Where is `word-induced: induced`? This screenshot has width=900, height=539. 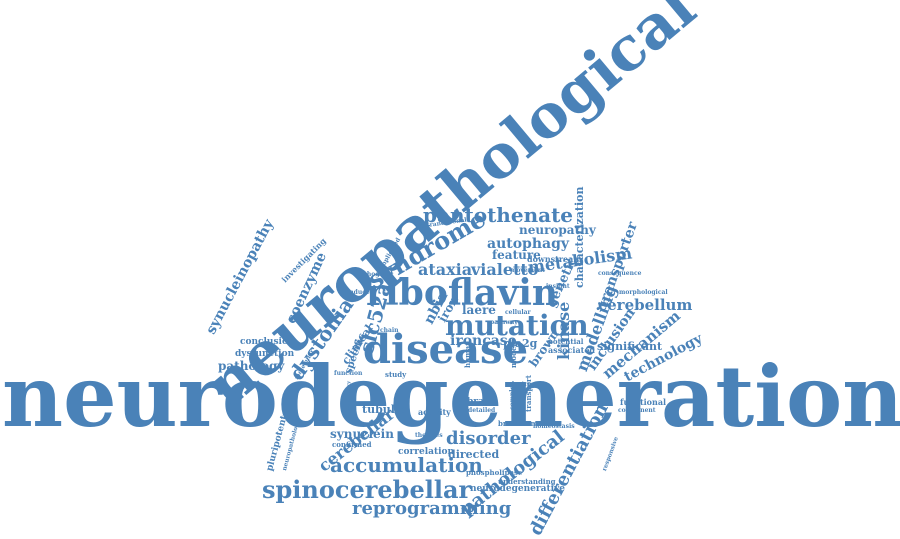 word-induced: induced is located at coordinates (360, 292).